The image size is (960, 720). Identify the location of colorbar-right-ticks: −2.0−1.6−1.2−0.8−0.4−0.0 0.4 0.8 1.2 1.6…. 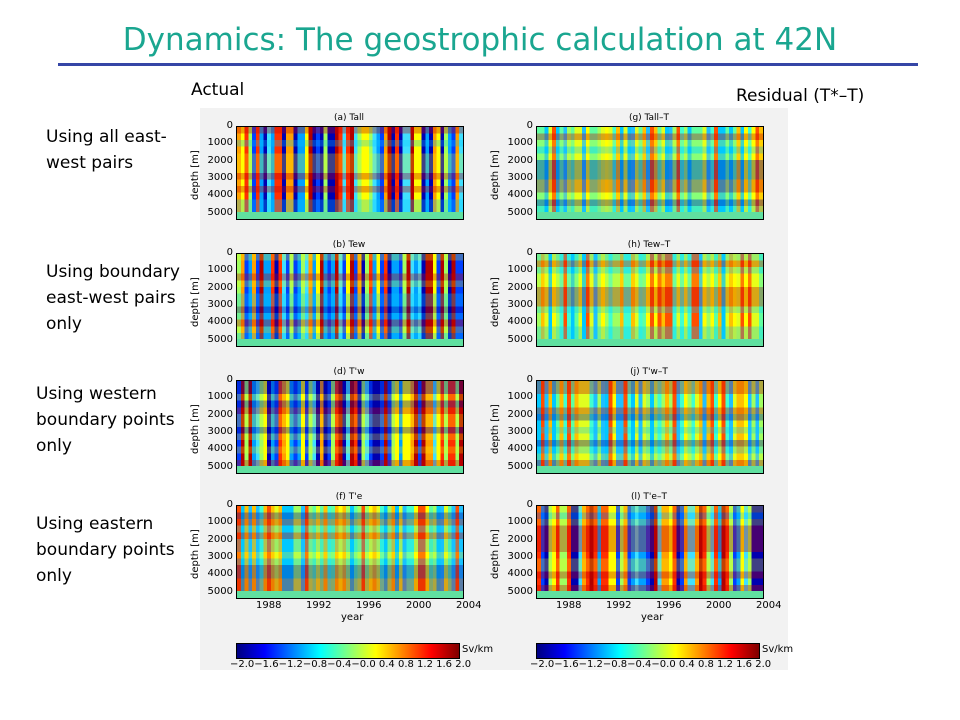
(651, 664).